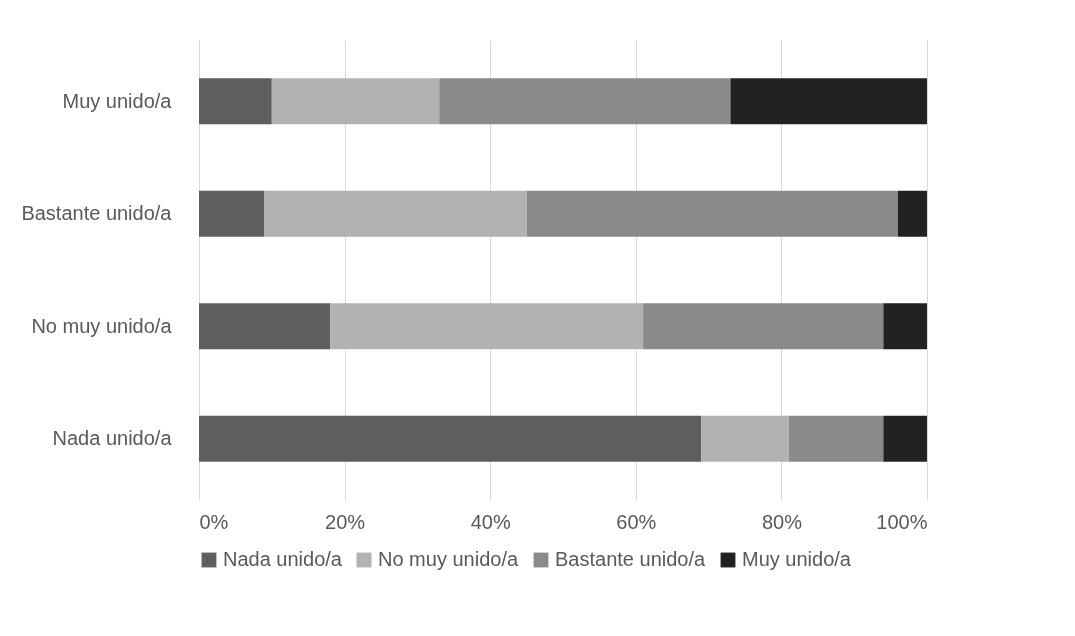  I want to click on y-tick-label: Bastante unido/a, so click(97, 213).